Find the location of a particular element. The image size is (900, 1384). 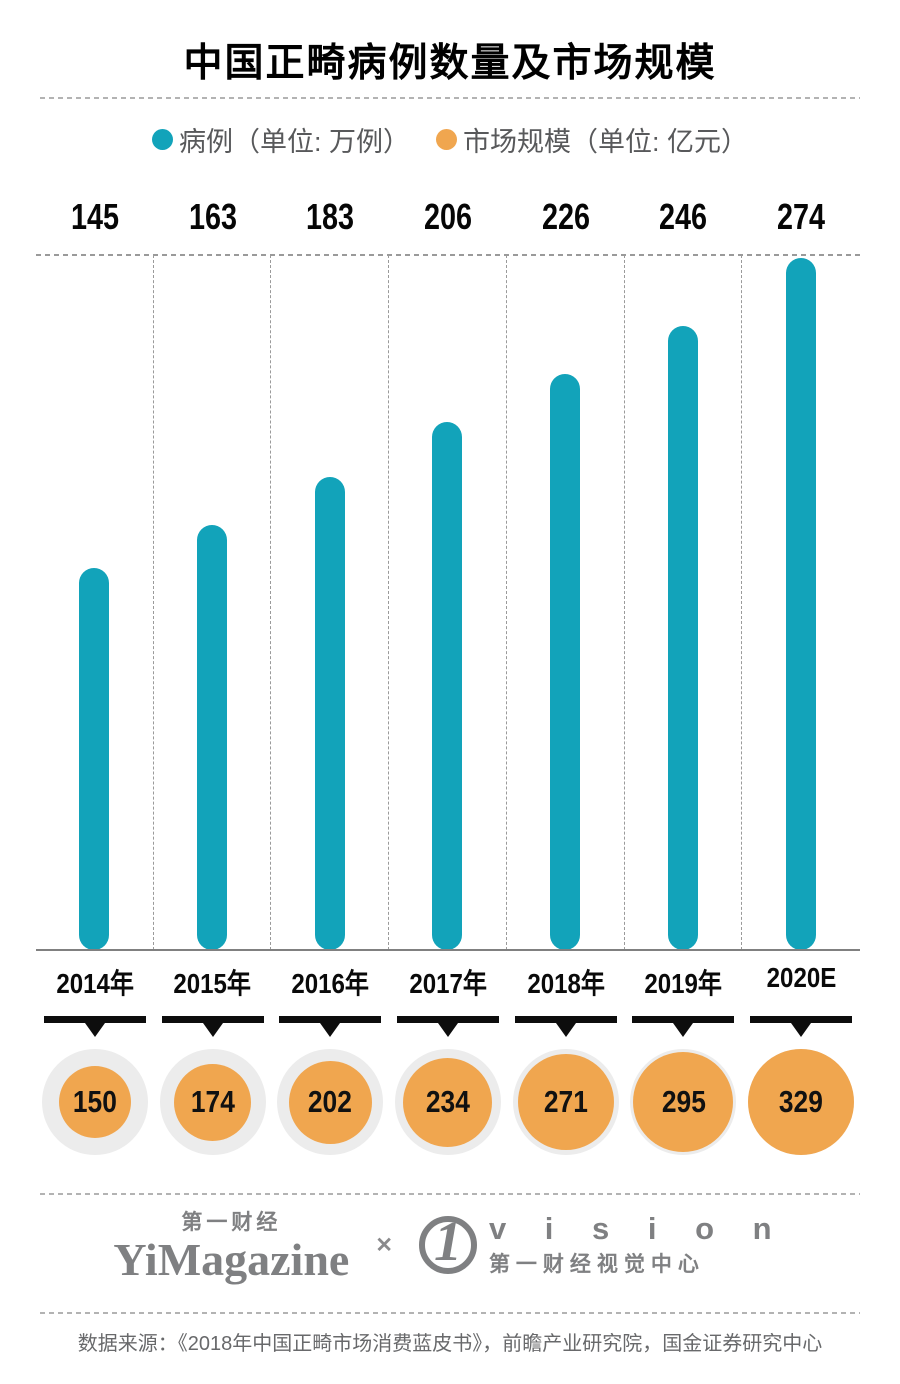

case-value-2015: 163 is located at coordinates (212, 216).